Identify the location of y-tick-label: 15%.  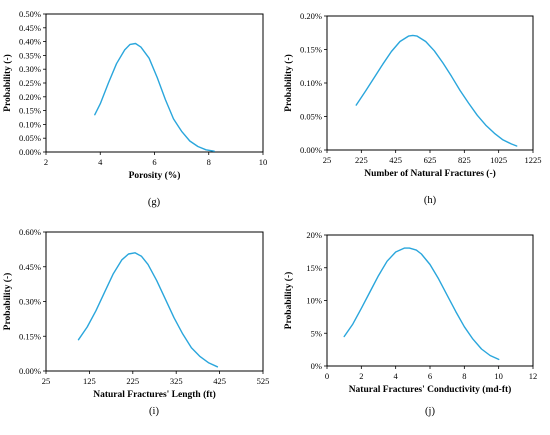
(314, 268).